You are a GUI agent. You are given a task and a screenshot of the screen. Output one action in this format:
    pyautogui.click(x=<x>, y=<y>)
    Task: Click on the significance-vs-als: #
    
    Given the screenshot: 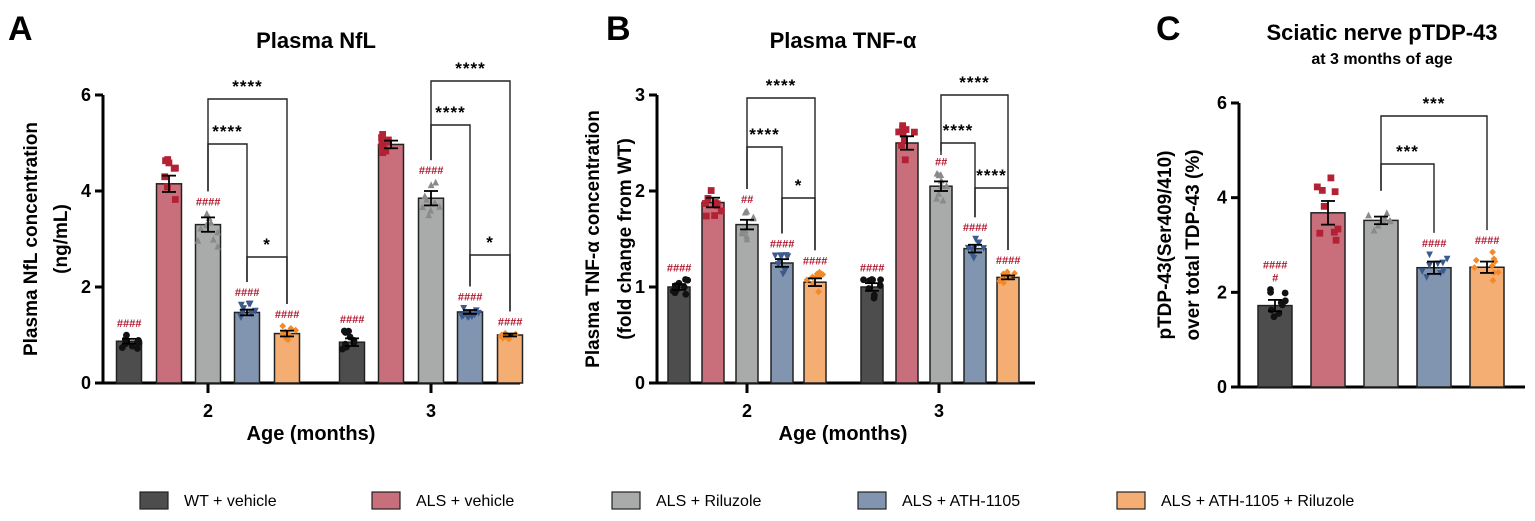 What is the action you would take?
    pyautogui.click(x=1275, y=279)
    